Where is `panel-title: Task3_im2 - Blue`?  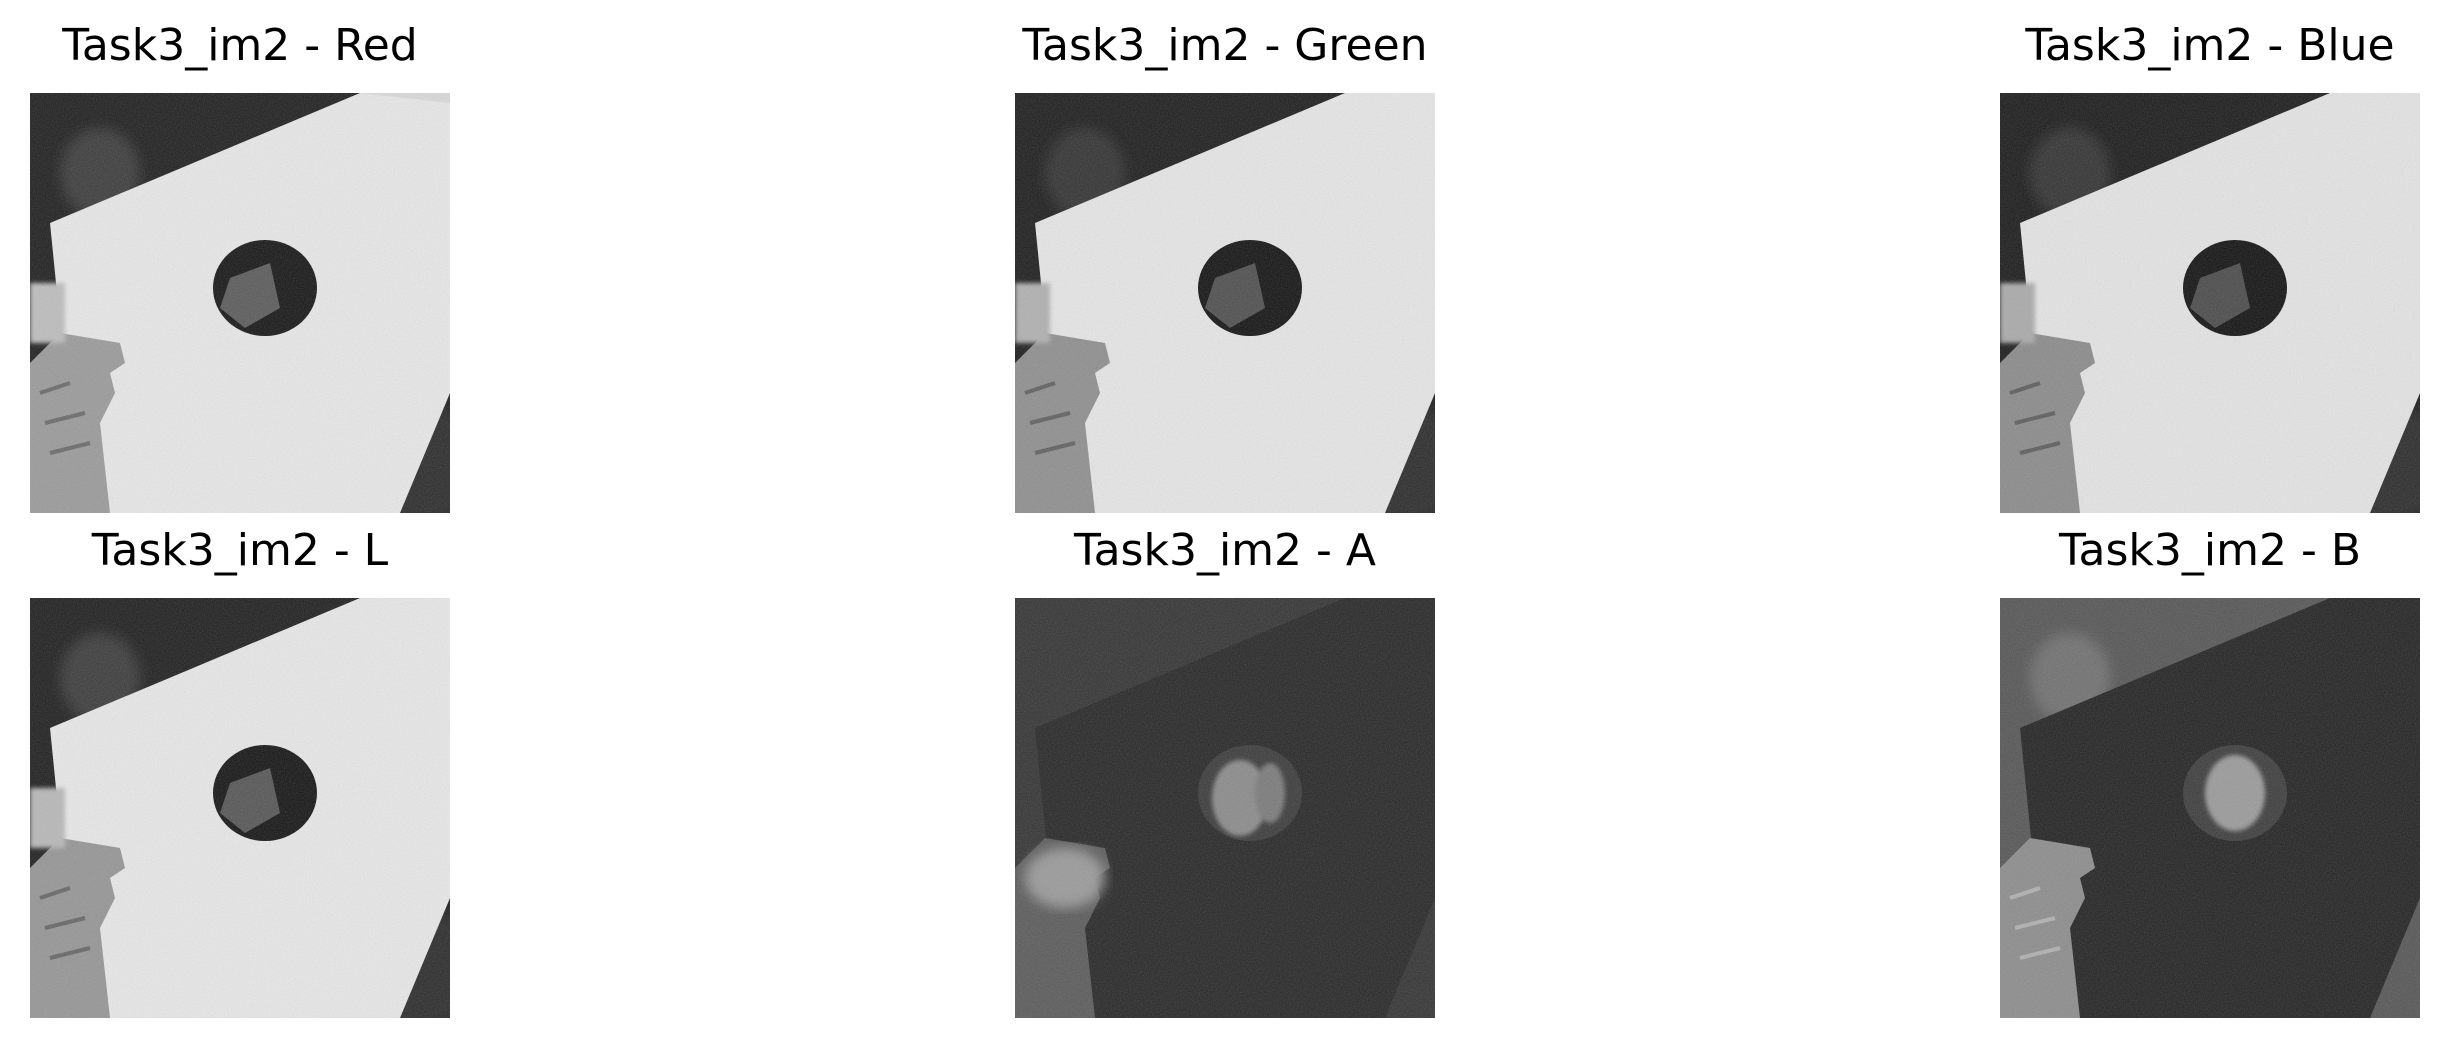 panel-title: Task3_im2 - Blue is located at coordinates (2210, 45).